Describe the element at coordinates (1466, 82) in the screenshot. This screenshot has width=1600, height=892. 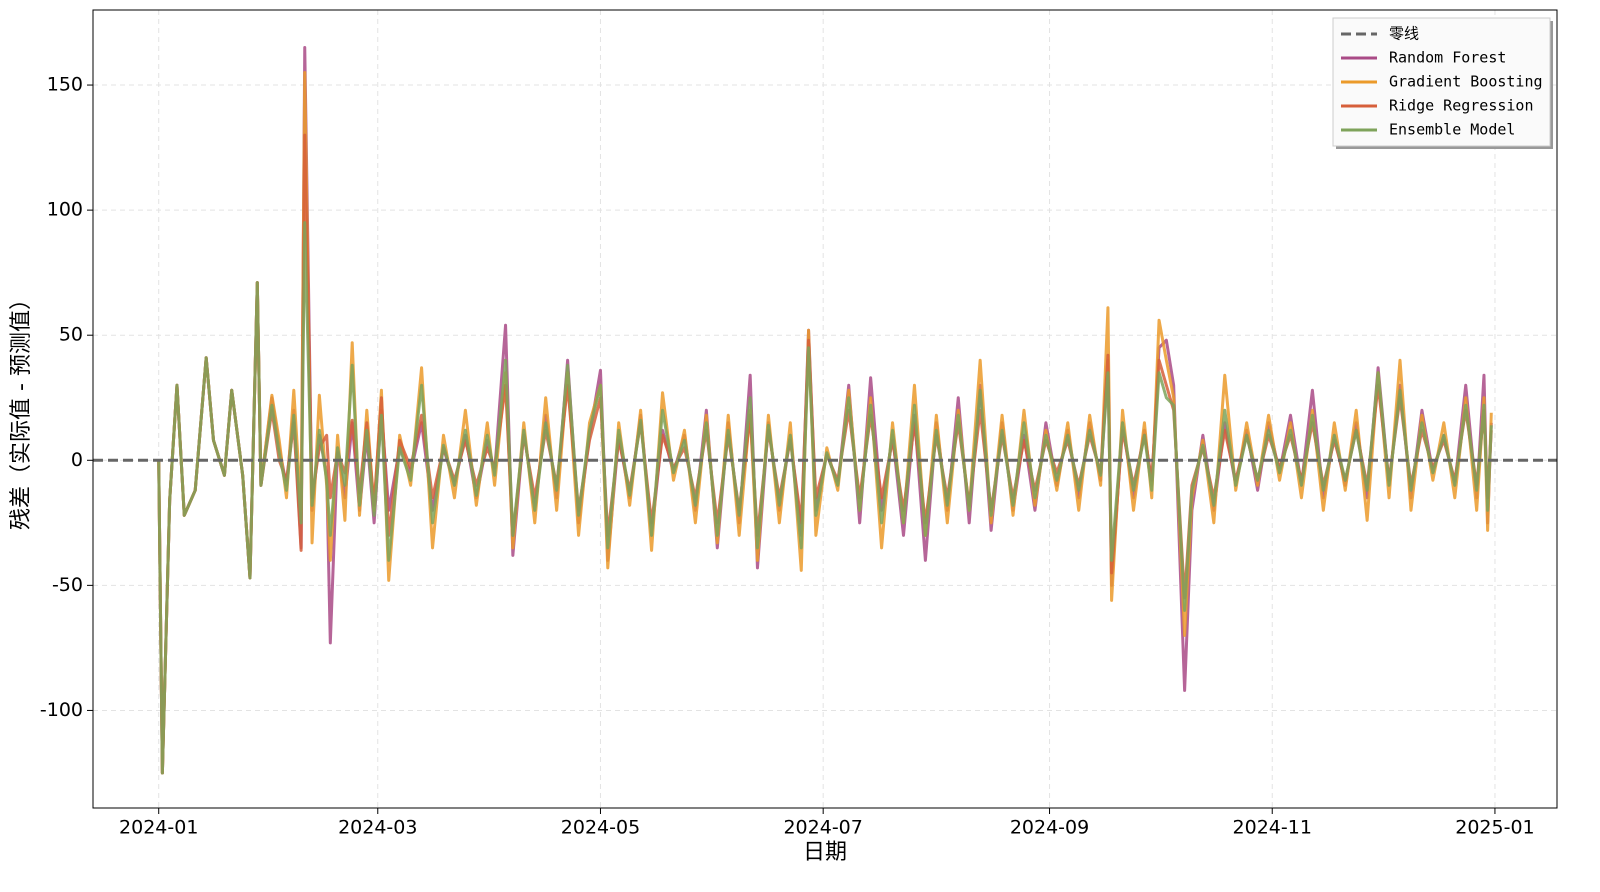
I see `legend-label: Gradient Boosting` at that location.